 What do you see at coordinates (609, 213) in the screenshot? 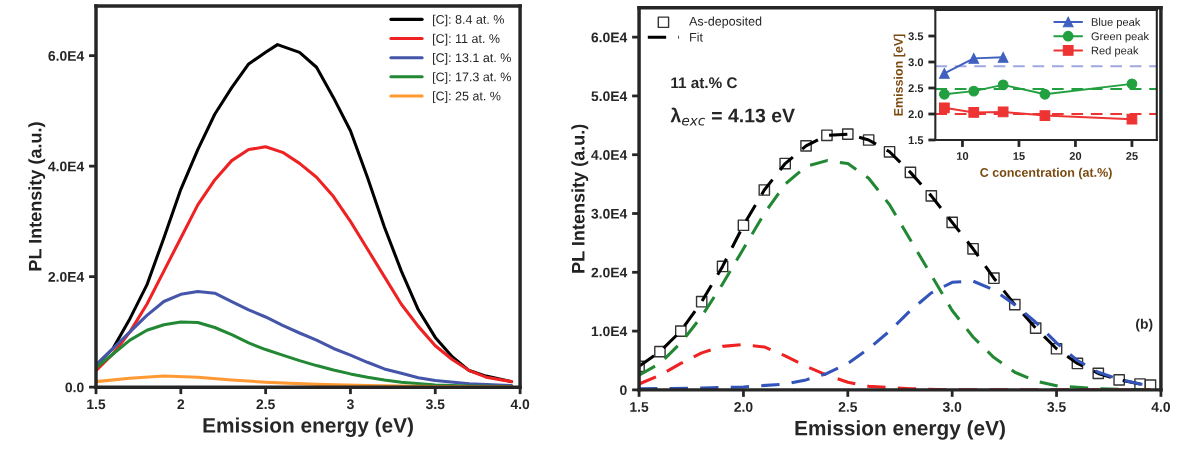
I see `y-tick-label: 3.0E4` at bounding box center [609, 213].